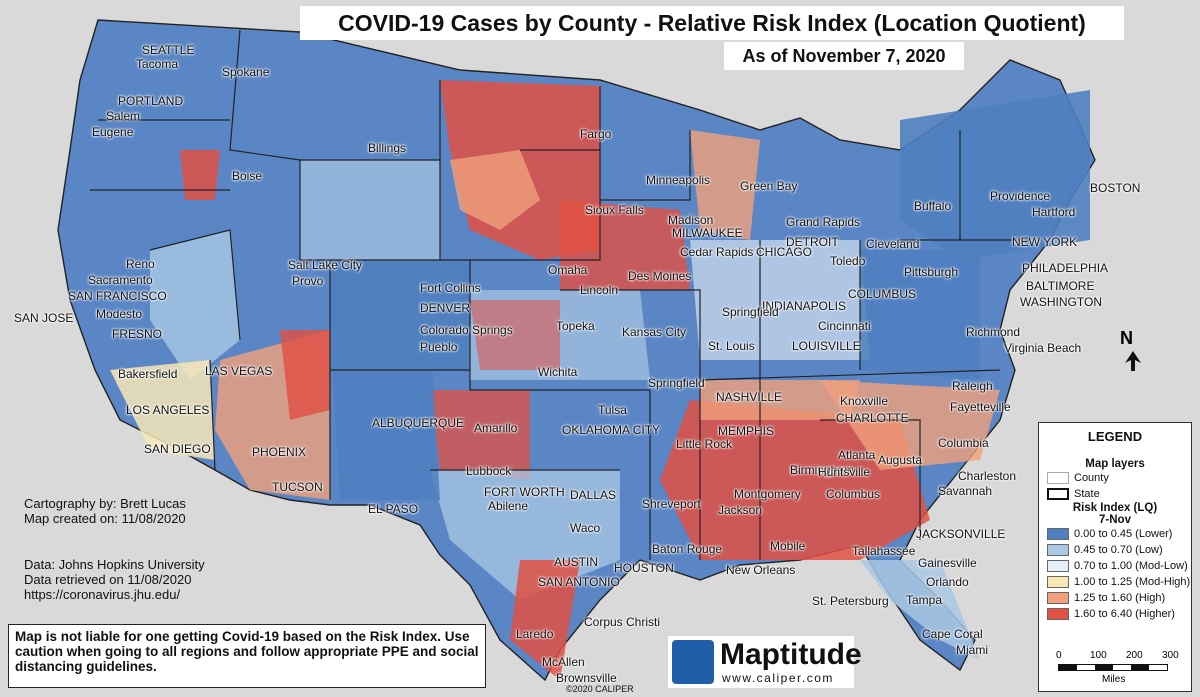 This screenshot has width=1200, height=697. What do you see at coordinates (148, 374) in the screenshot?
I see `city-label: Bakersfield` at bounding box center [148, 374].